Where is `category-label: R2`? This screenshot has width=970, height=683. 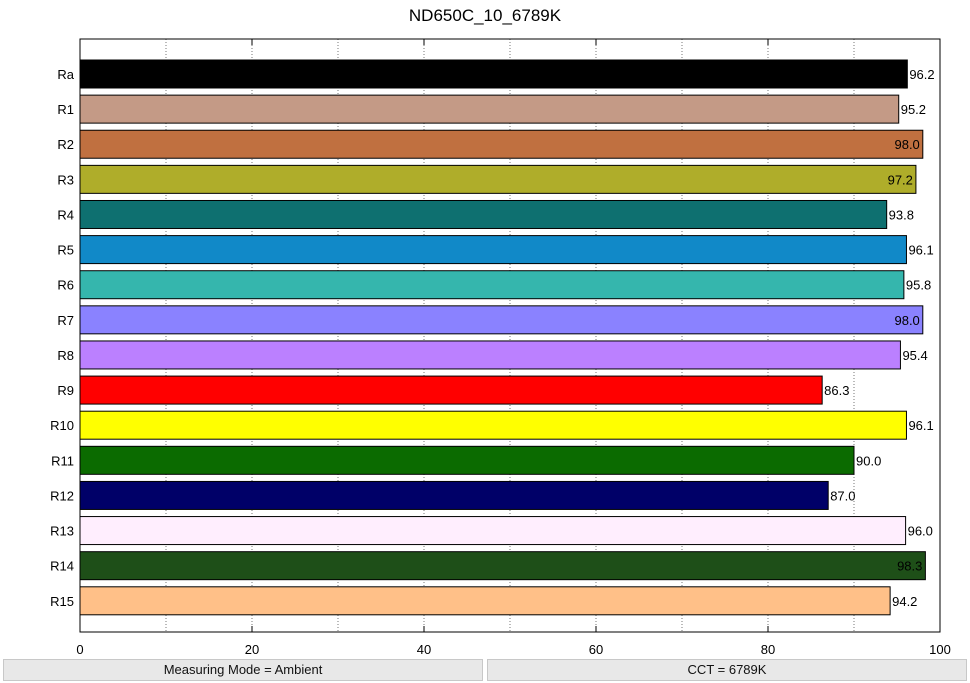
category-label: R2 is located at coordinates (65, 144).